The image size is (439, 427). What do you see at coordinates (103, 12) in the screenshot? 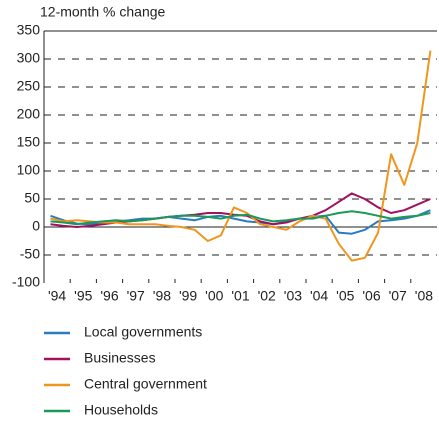
I see `y-axis-label: 12-month % change` at bounding box center [103, 12].